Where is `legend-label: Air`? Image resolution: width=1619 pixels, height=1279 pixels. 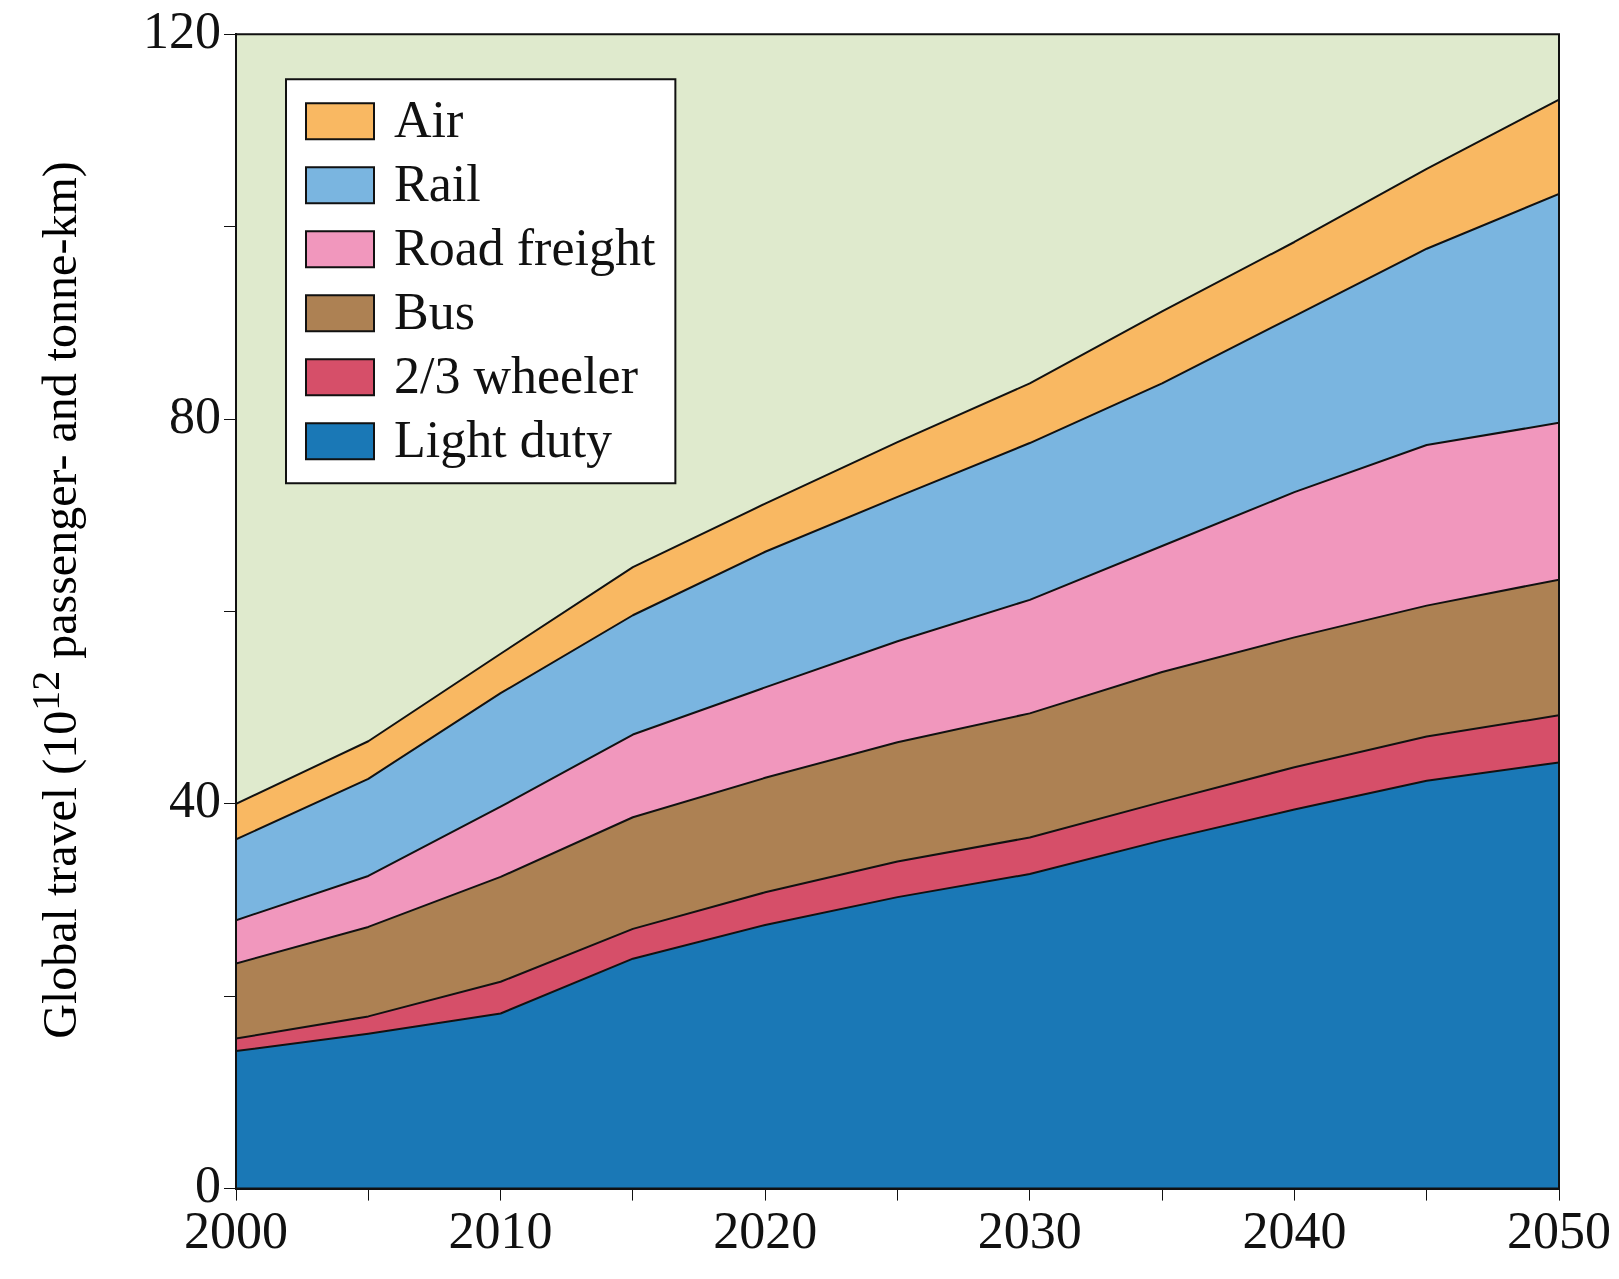 legend-label: Air is located at coordinates (429, 119).